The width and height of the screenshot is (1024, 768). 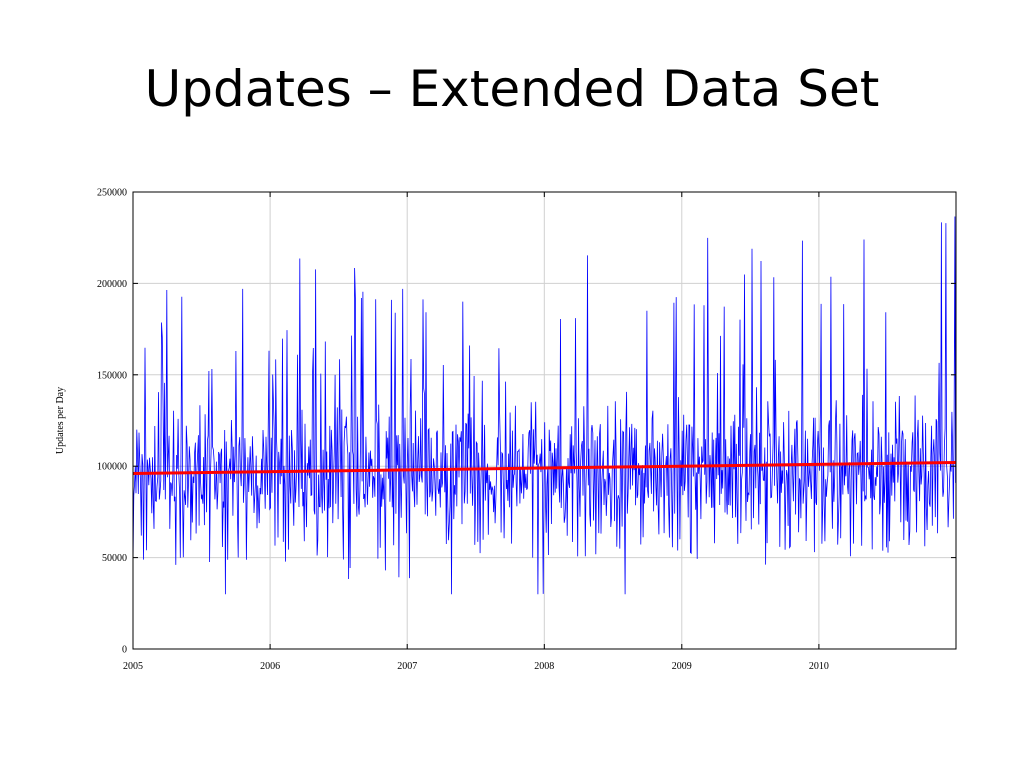 I want to click on y-tick-label: 150000, so click(x=112, y=375).